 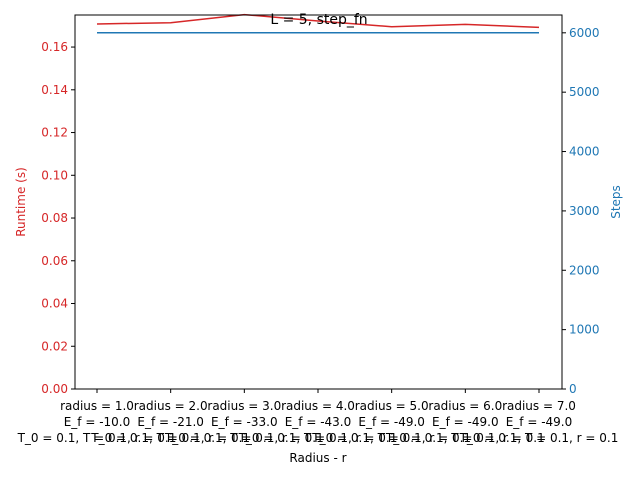 What do you see at coordinates (54, 90) in the screenshot?
I see `y-left-tick-label: 0.14` at bounding box center [54, 90].